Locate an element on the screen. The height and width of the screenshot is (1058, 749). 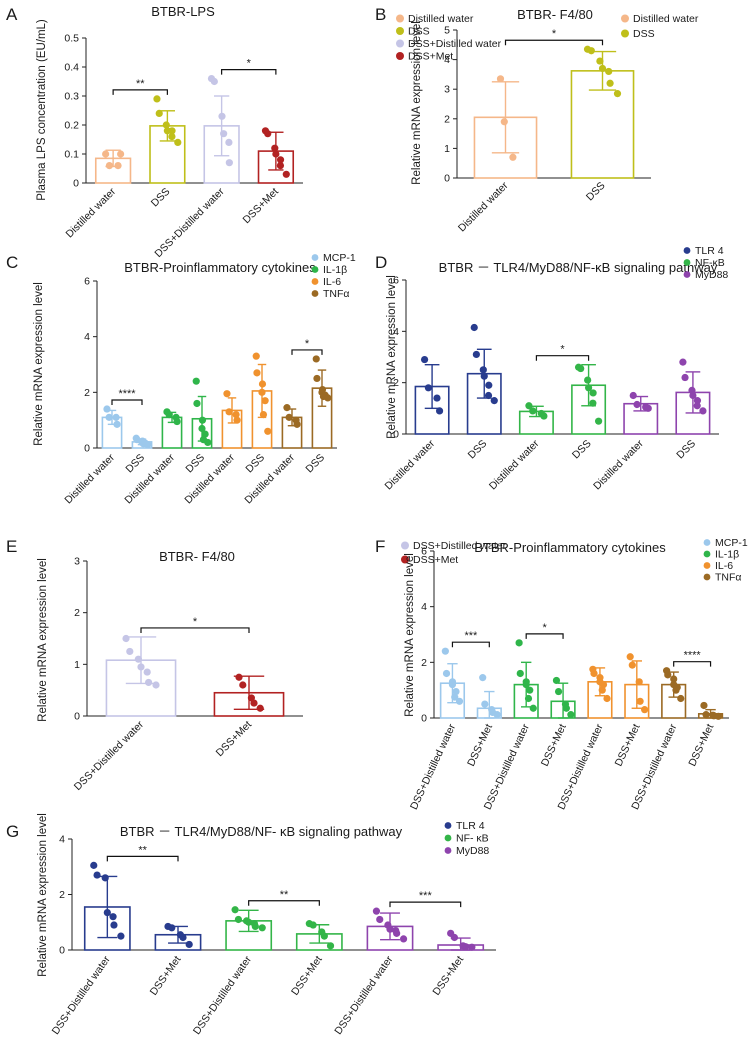
legend-label: TNFα is located at coordinates (728, 578).